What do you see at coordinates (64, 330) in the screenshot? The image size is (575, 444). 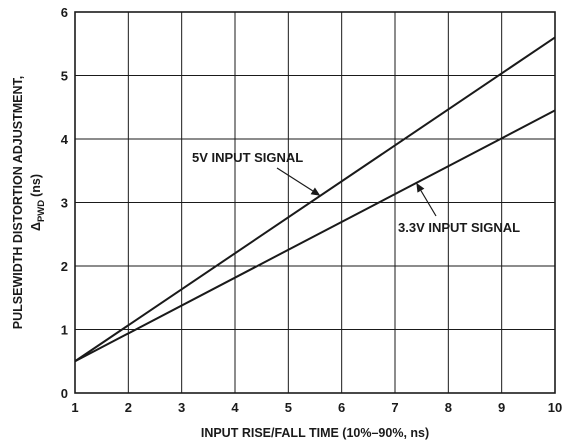 I see `y-tick-label: 1` at bounding box center [64, 330].